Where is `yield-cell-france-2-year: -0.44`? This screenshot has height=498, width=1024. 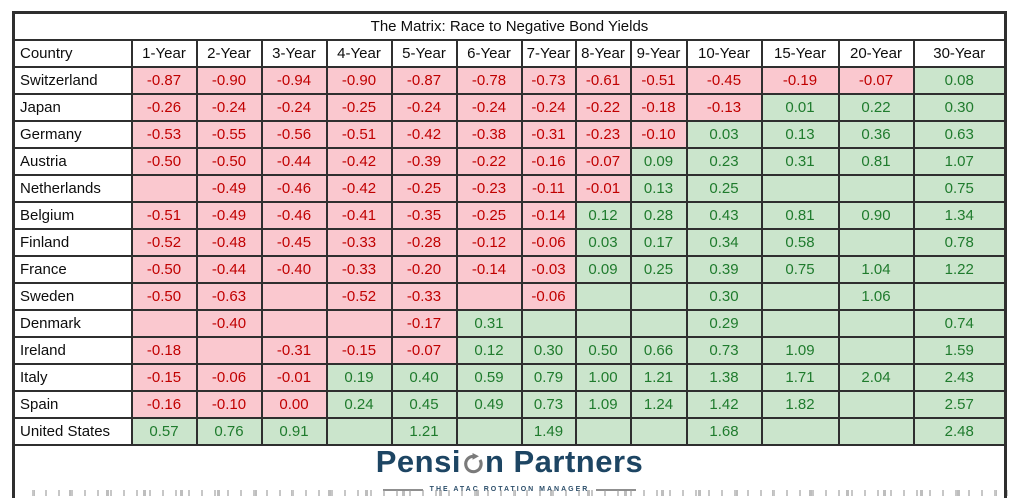 yield-cell-france-2-year: -0.44 is located at coordinates (229, 269).